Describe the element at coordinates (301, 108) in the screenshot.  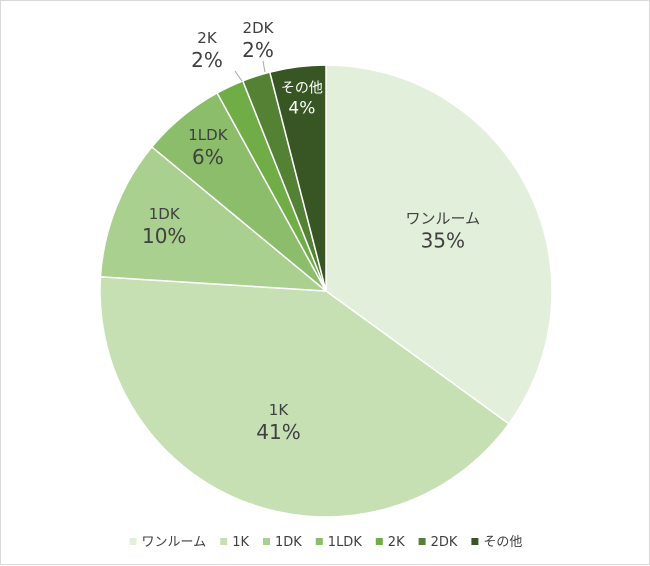
I see `data-label-percent-item-6: 4%` at that location.